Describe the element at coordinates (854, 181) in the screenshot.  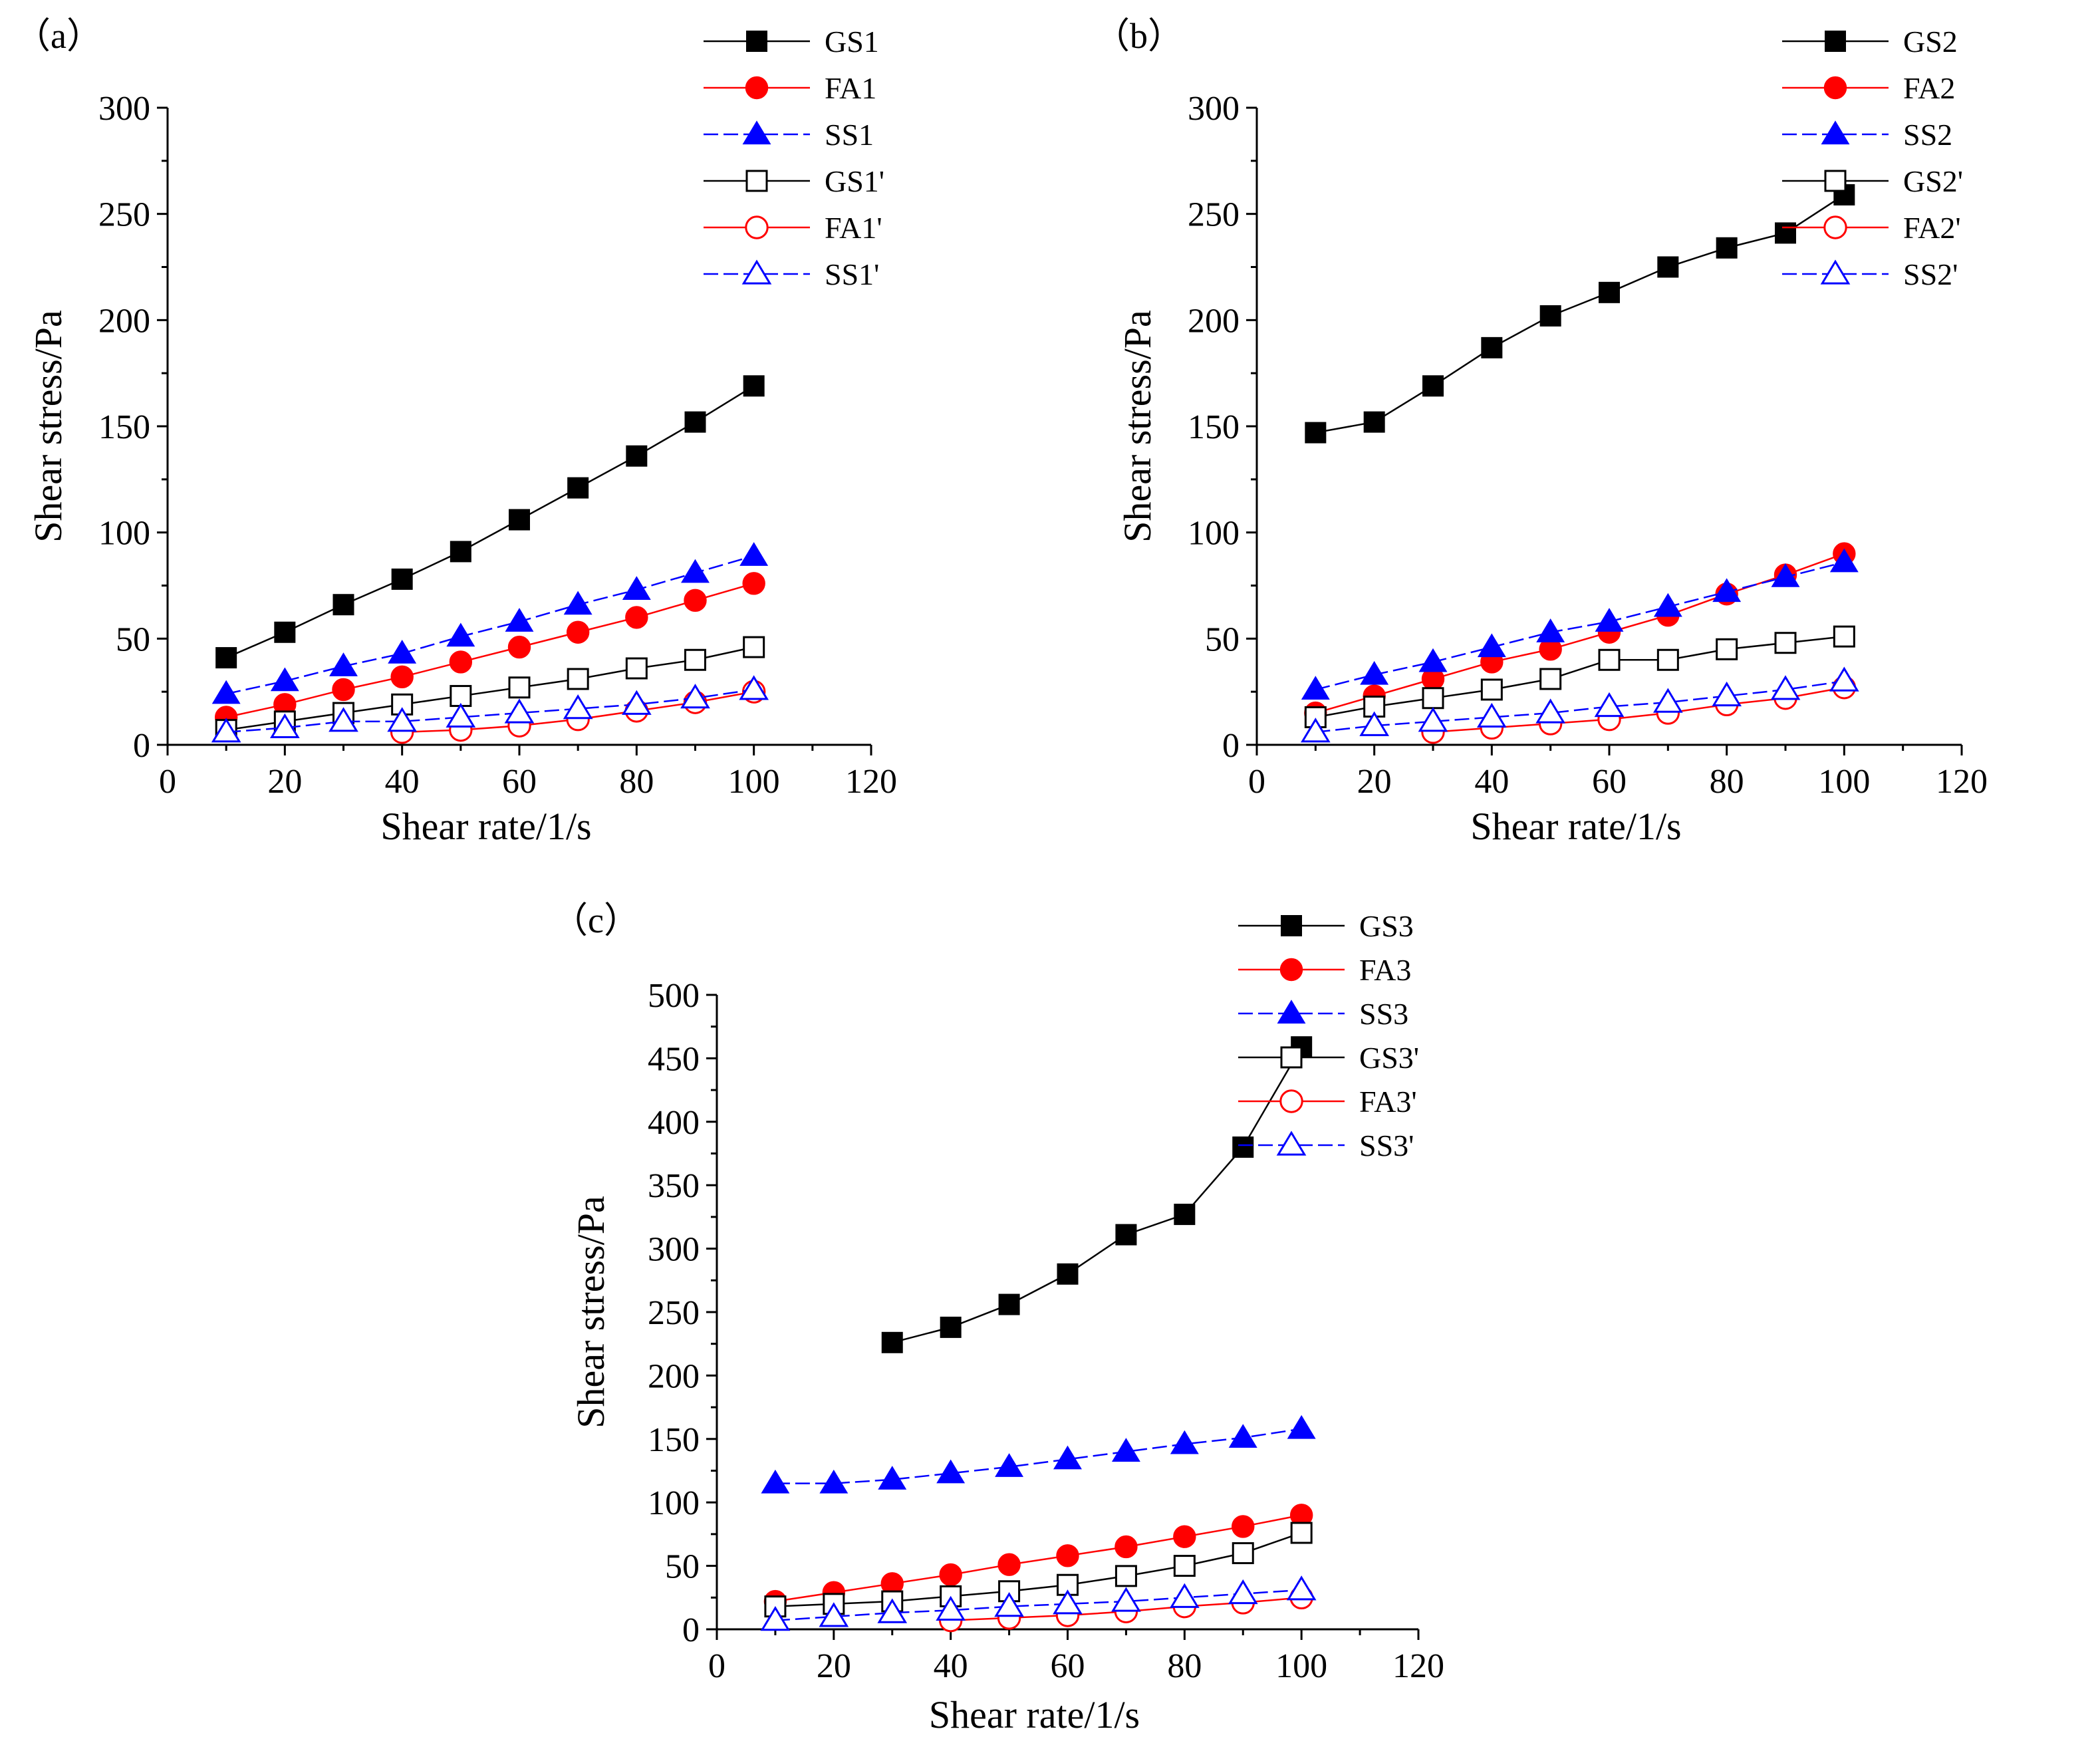
I see `legend-label: GS1'` at that location.